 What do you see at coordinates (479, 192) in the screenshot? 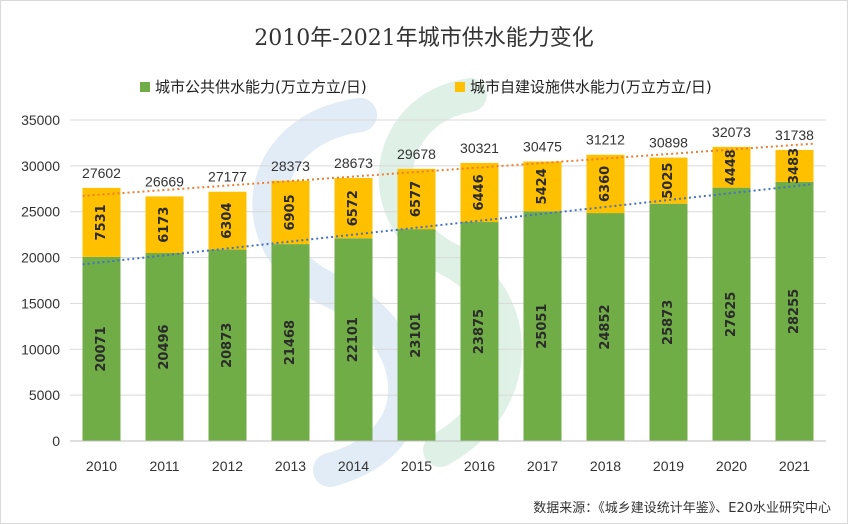
I see `data-label-self-built-supply: 6446` at bounding box center [479, 192].